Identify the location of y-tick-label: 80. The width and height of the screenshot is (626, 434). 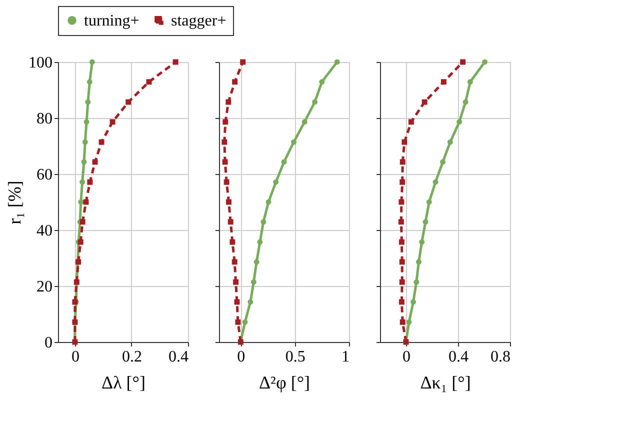
(44, 119).